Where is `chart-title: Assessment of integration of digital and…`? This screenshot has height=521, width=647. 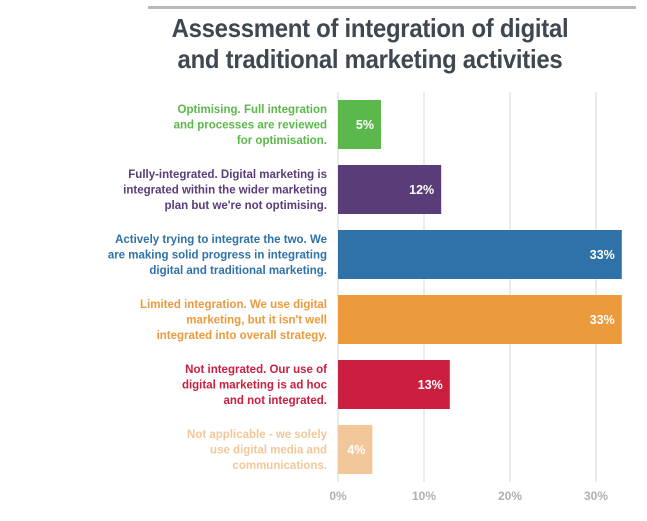 chart-title: Assessment of integration of digital and… is located at coordinates (369, 44).